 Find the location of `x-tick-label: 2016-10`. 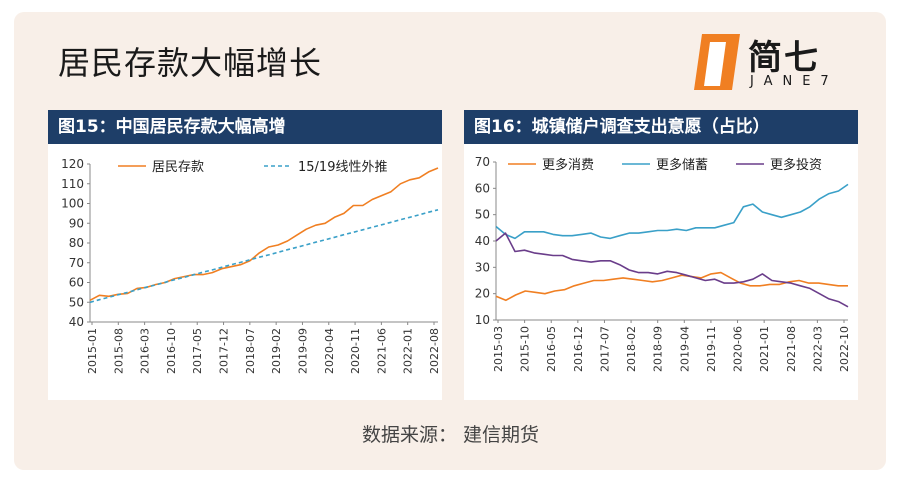

x-tick-label: 2016-10 is located at coordinates (171, 351).